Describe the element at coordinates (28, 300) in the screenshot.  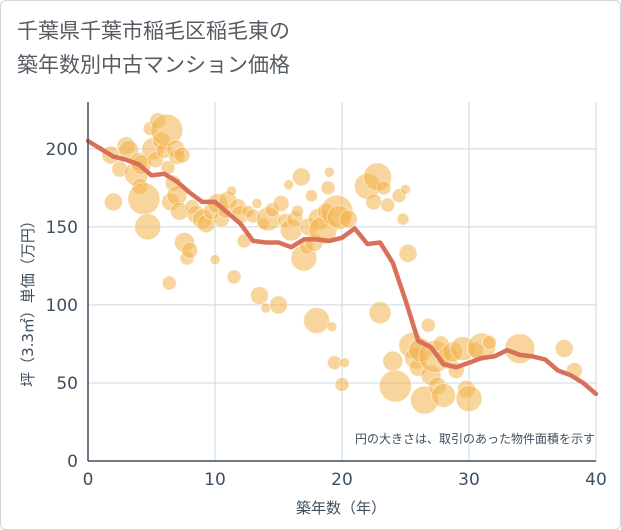
I see `y-axis-label: 坪（3.3㎡）単価（万円）` at that location.